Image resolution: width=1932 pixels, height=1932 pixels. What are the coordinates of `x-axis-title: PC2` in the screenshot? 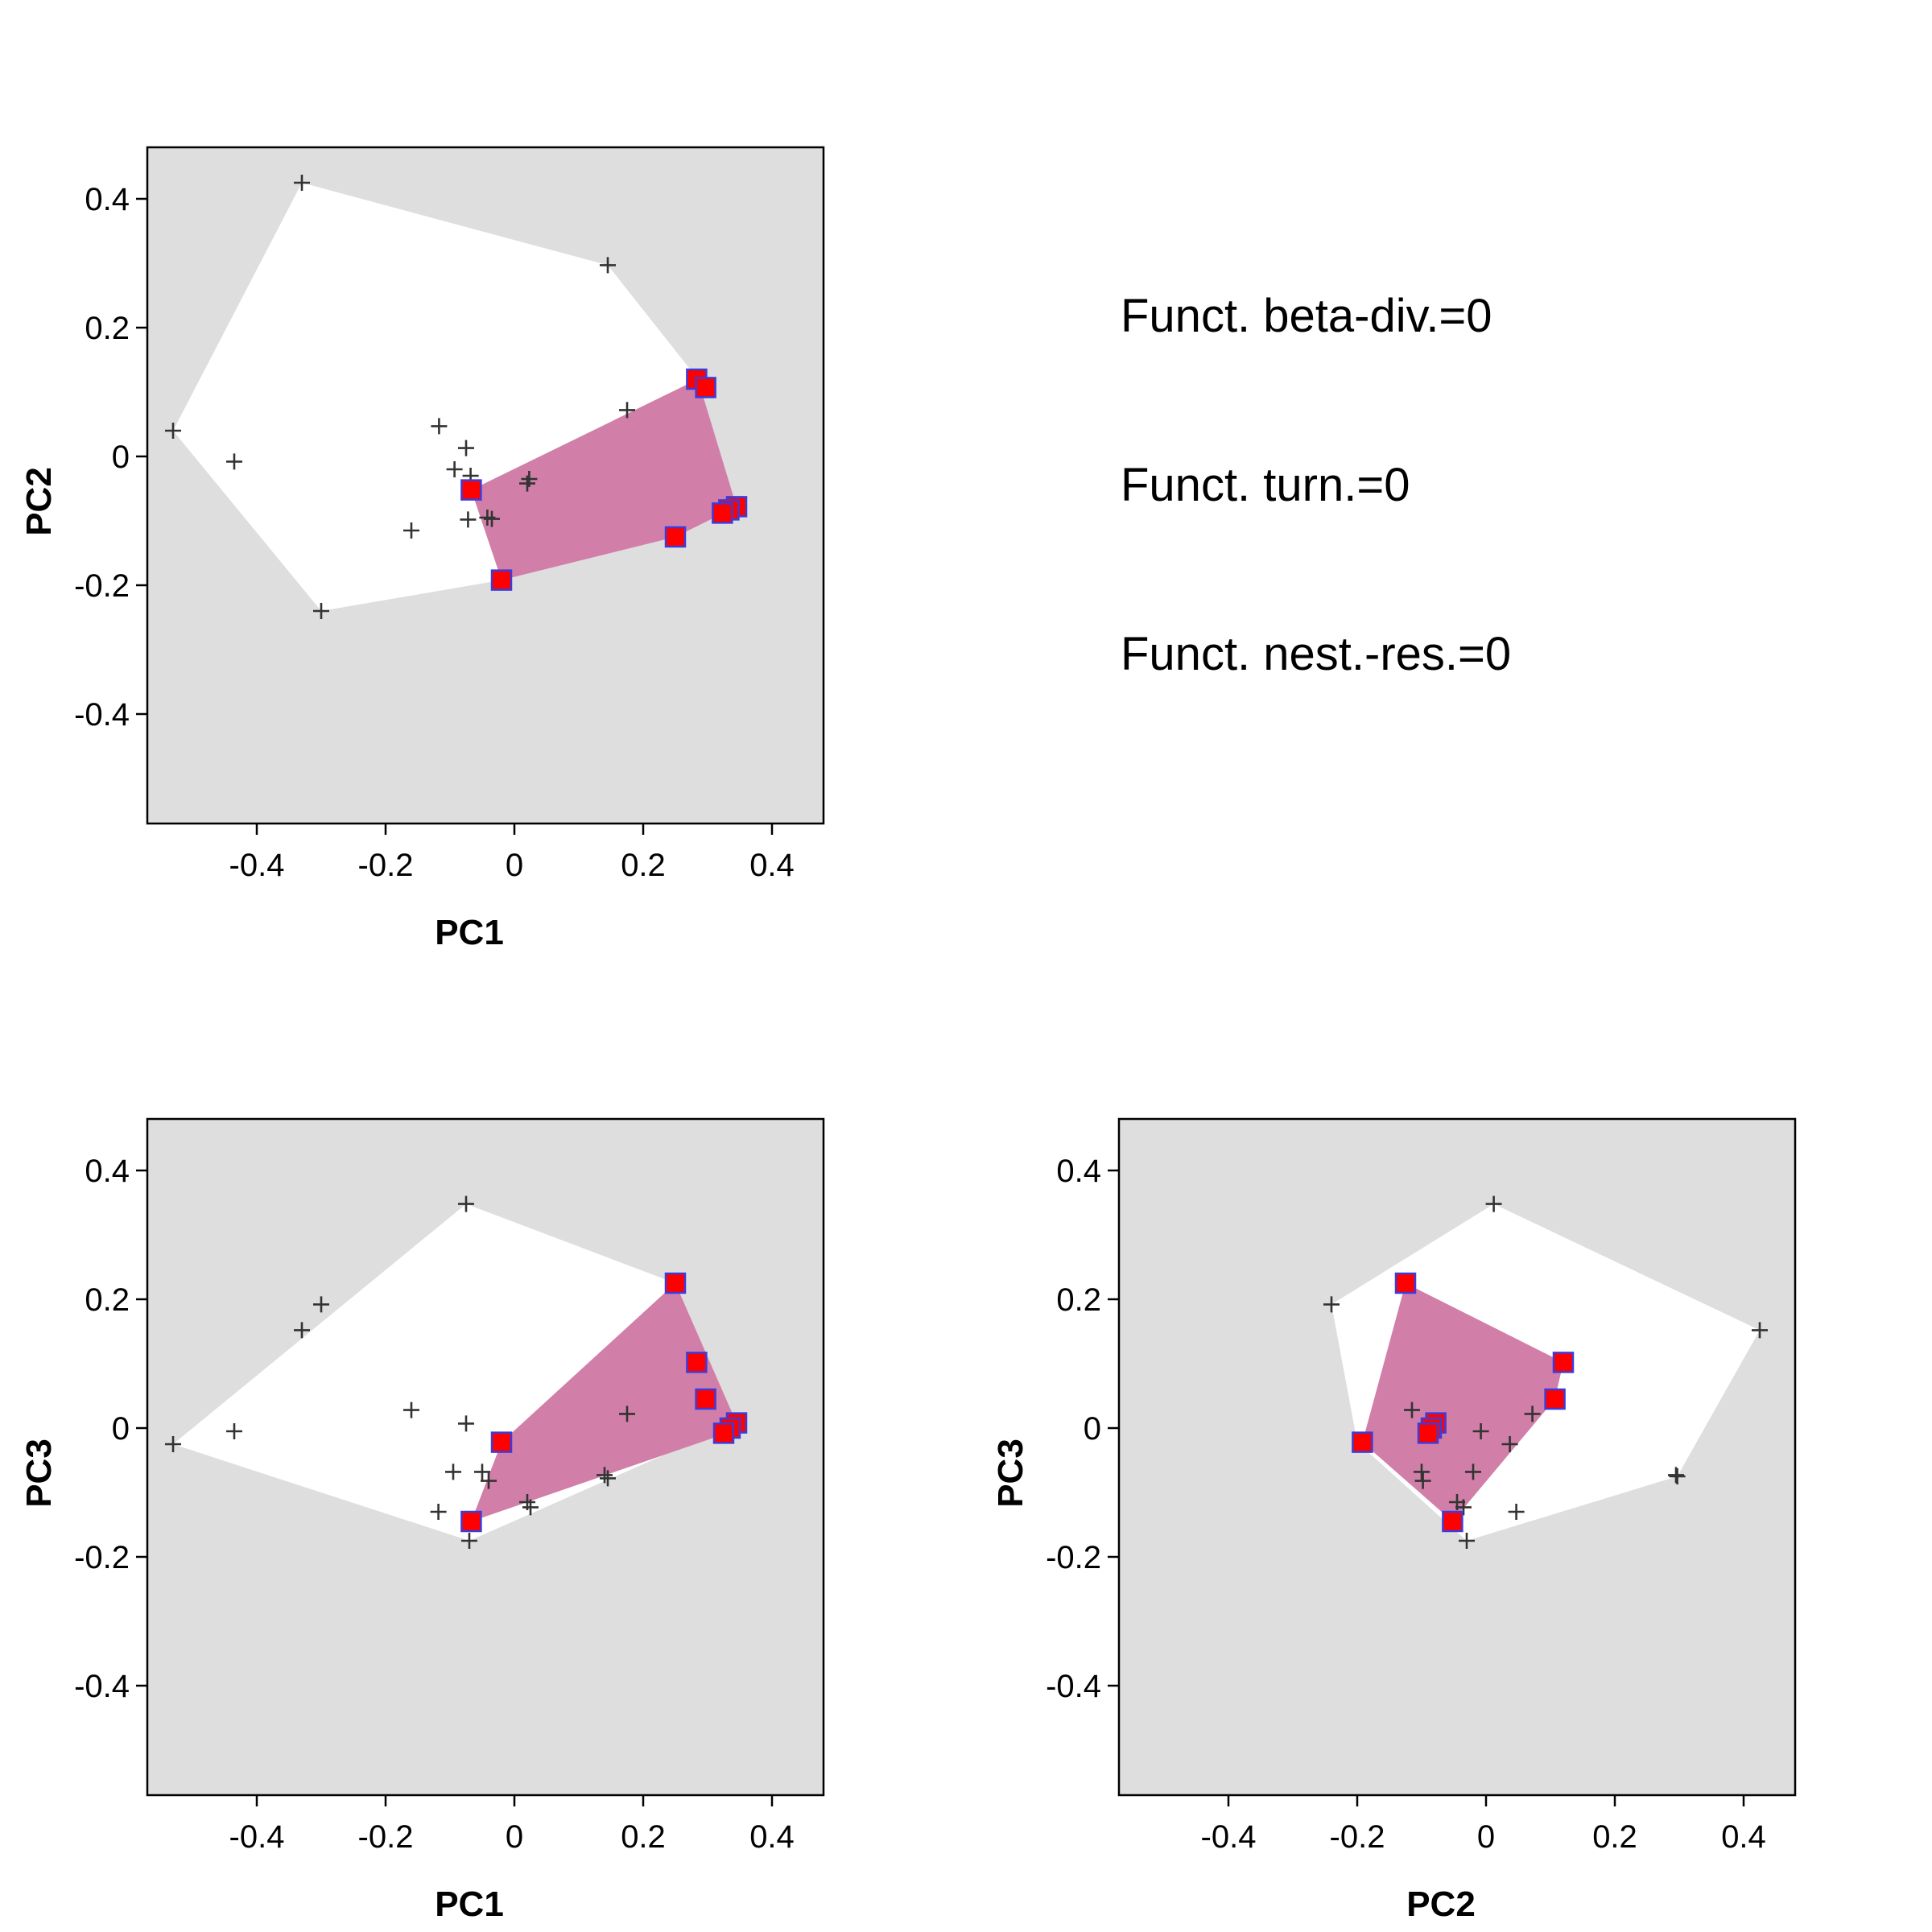 It's located at (1441, 1904).